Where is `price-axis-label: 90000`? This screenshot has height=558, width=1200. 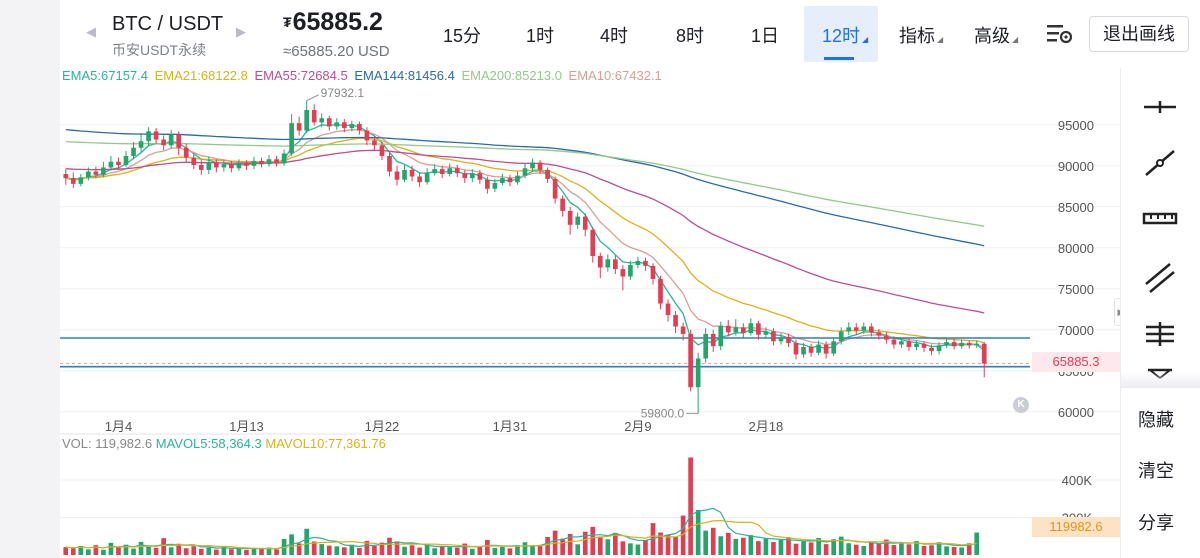
price-axis-label: 90000 is located at coordinates (1076, 166).